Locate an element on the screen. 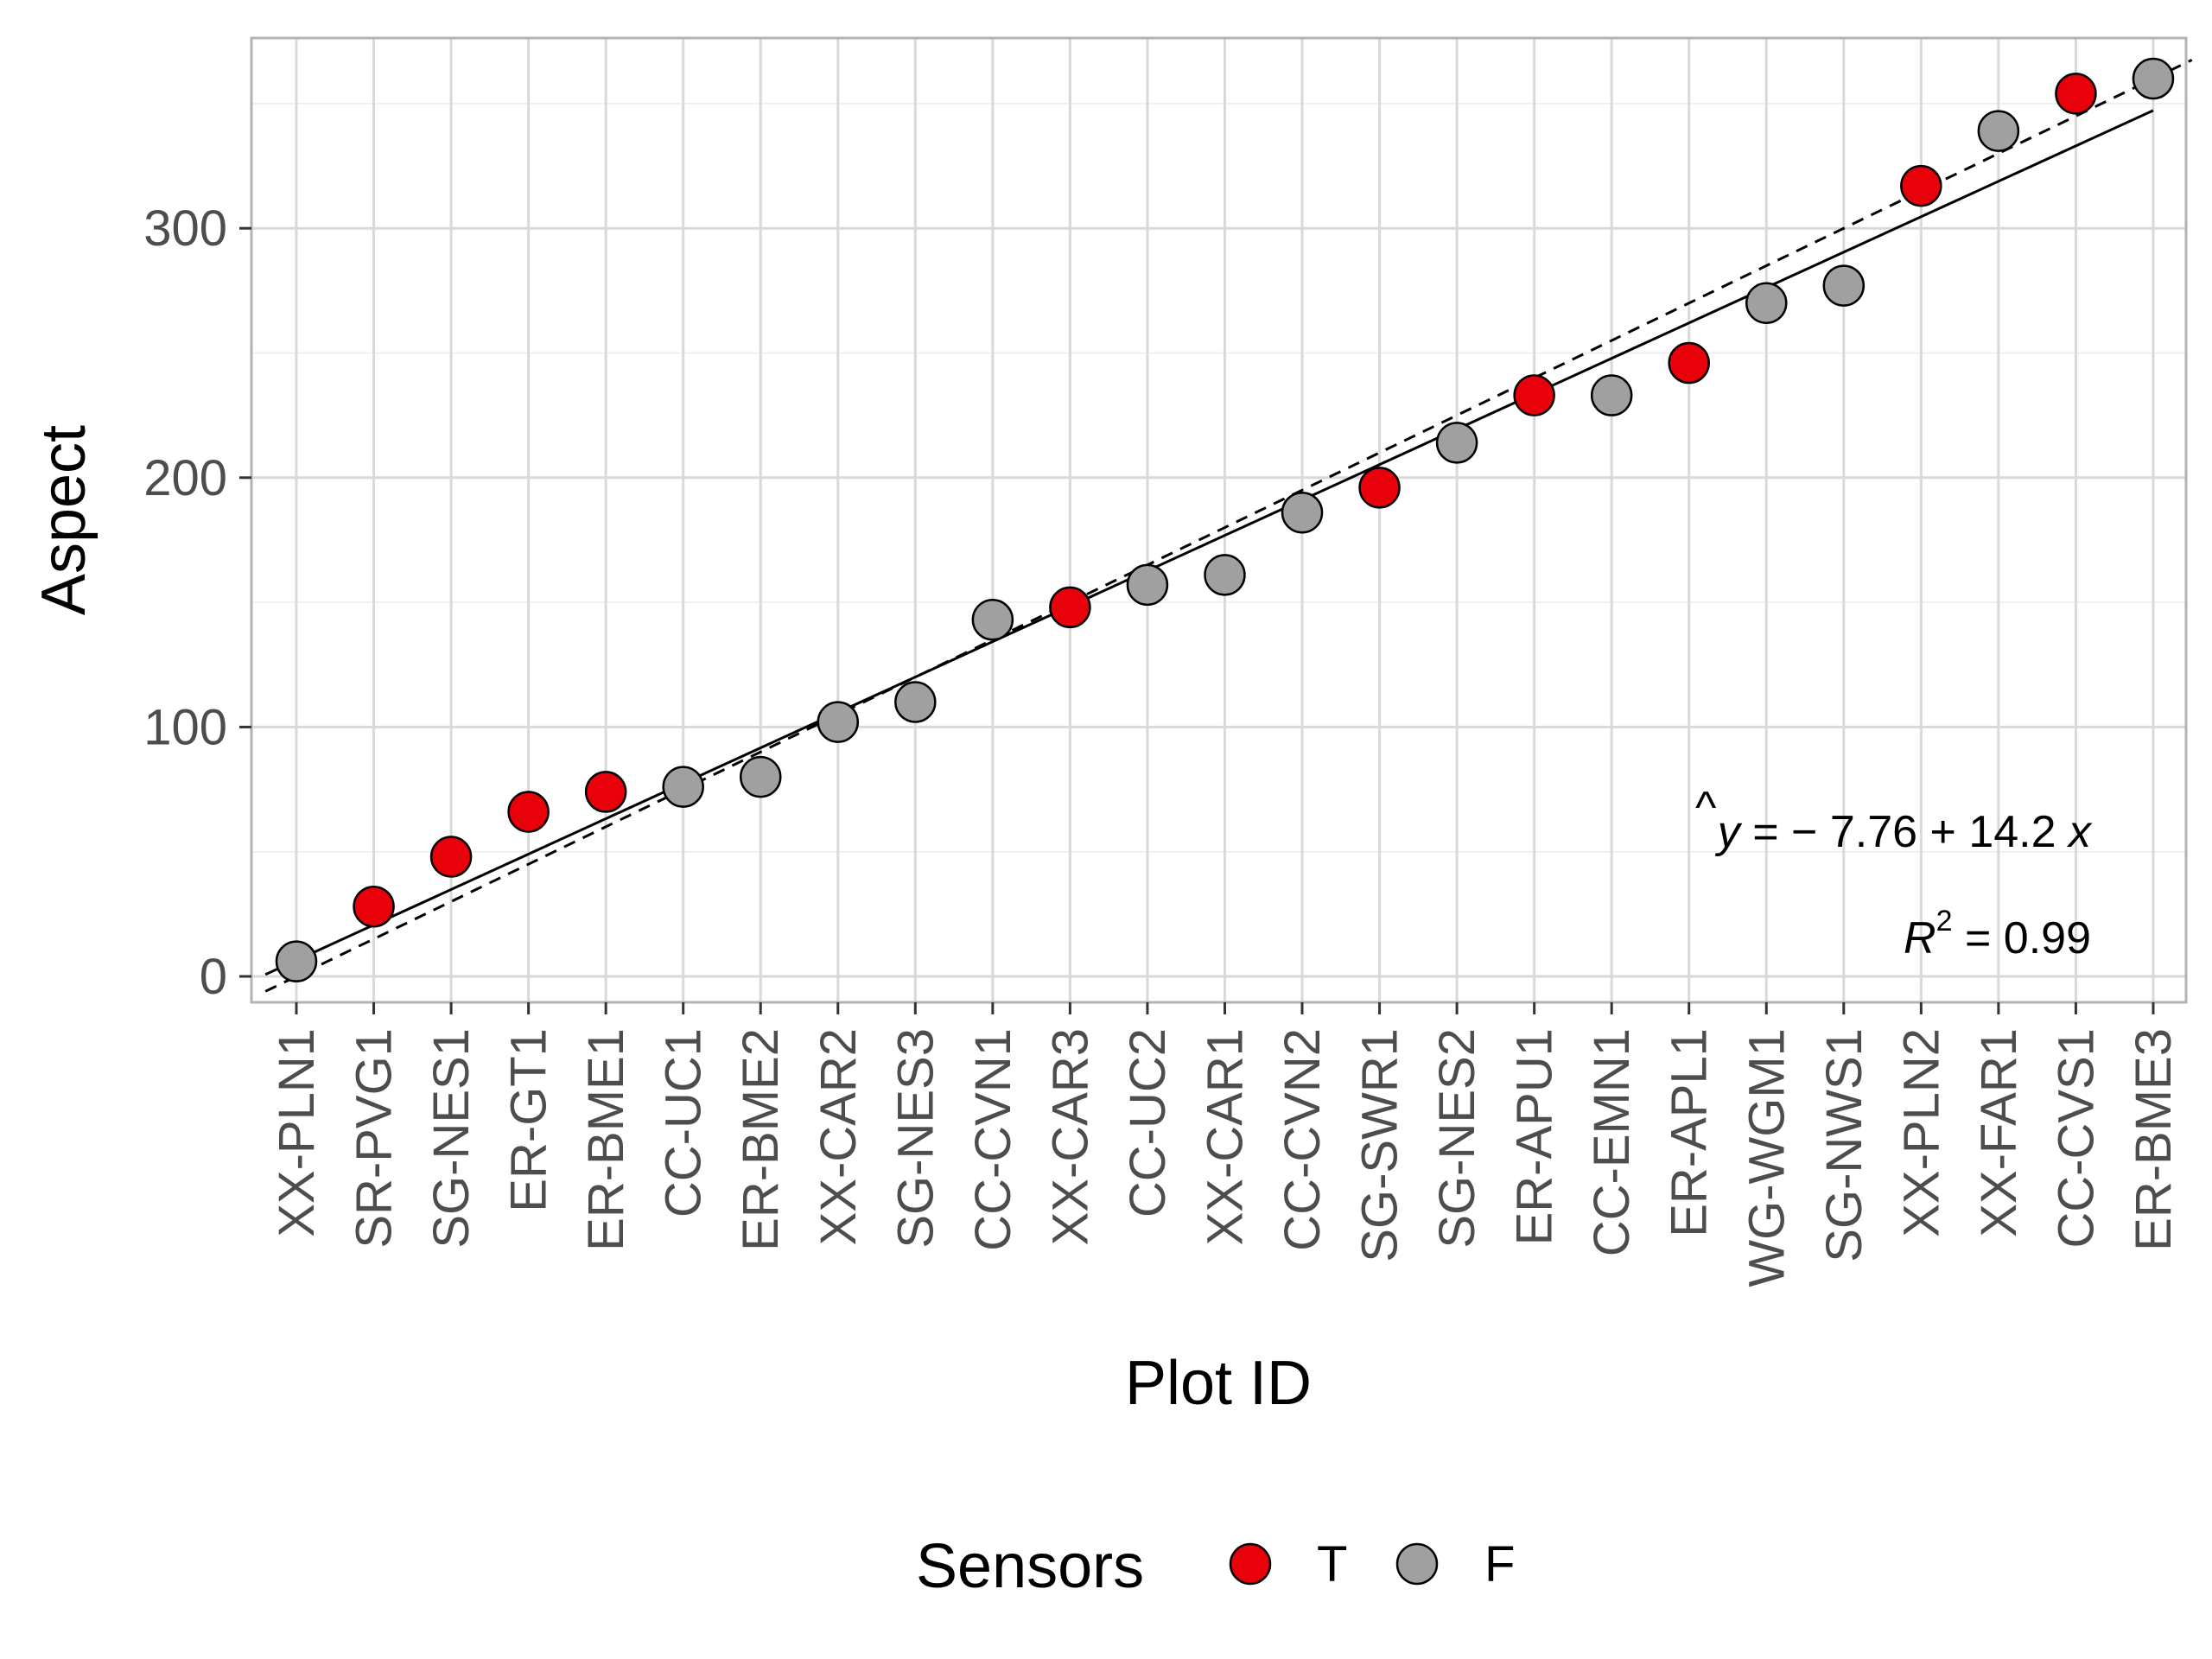 Image resolution: width=2212 pixels, height=1659 pixels. data-point-sg-nws1 is located at coordinates (1844, 285).